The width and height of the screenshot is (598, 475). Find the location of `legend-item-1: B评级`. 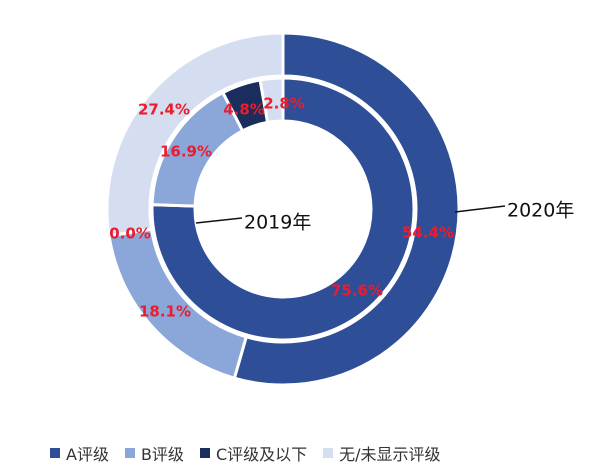

legend-item-1: B评级 is located at coordinates (154, 453).